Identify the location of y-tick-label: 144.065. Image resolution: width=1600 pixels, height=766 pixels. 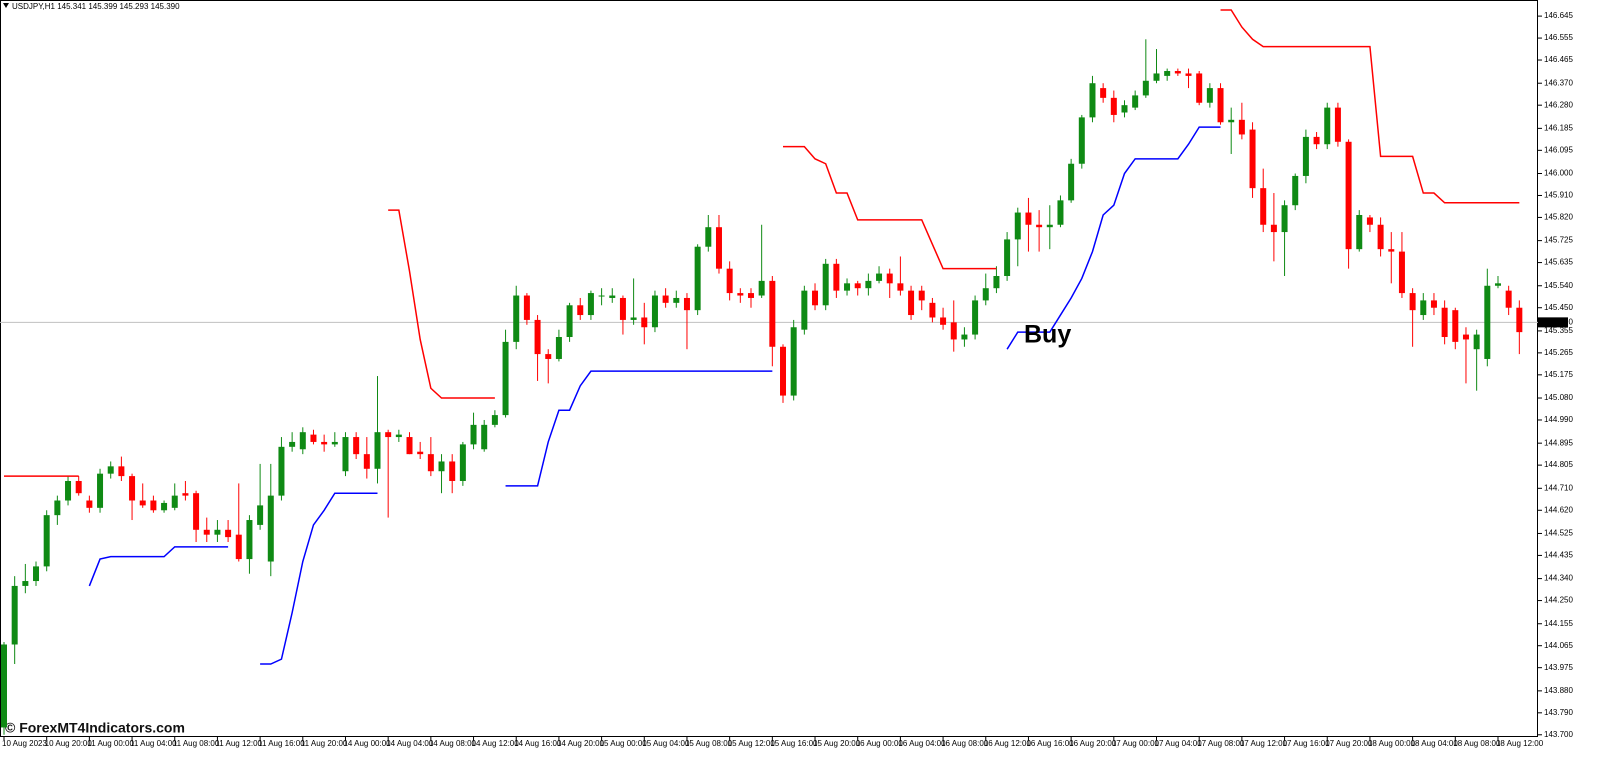
(1558, 645).